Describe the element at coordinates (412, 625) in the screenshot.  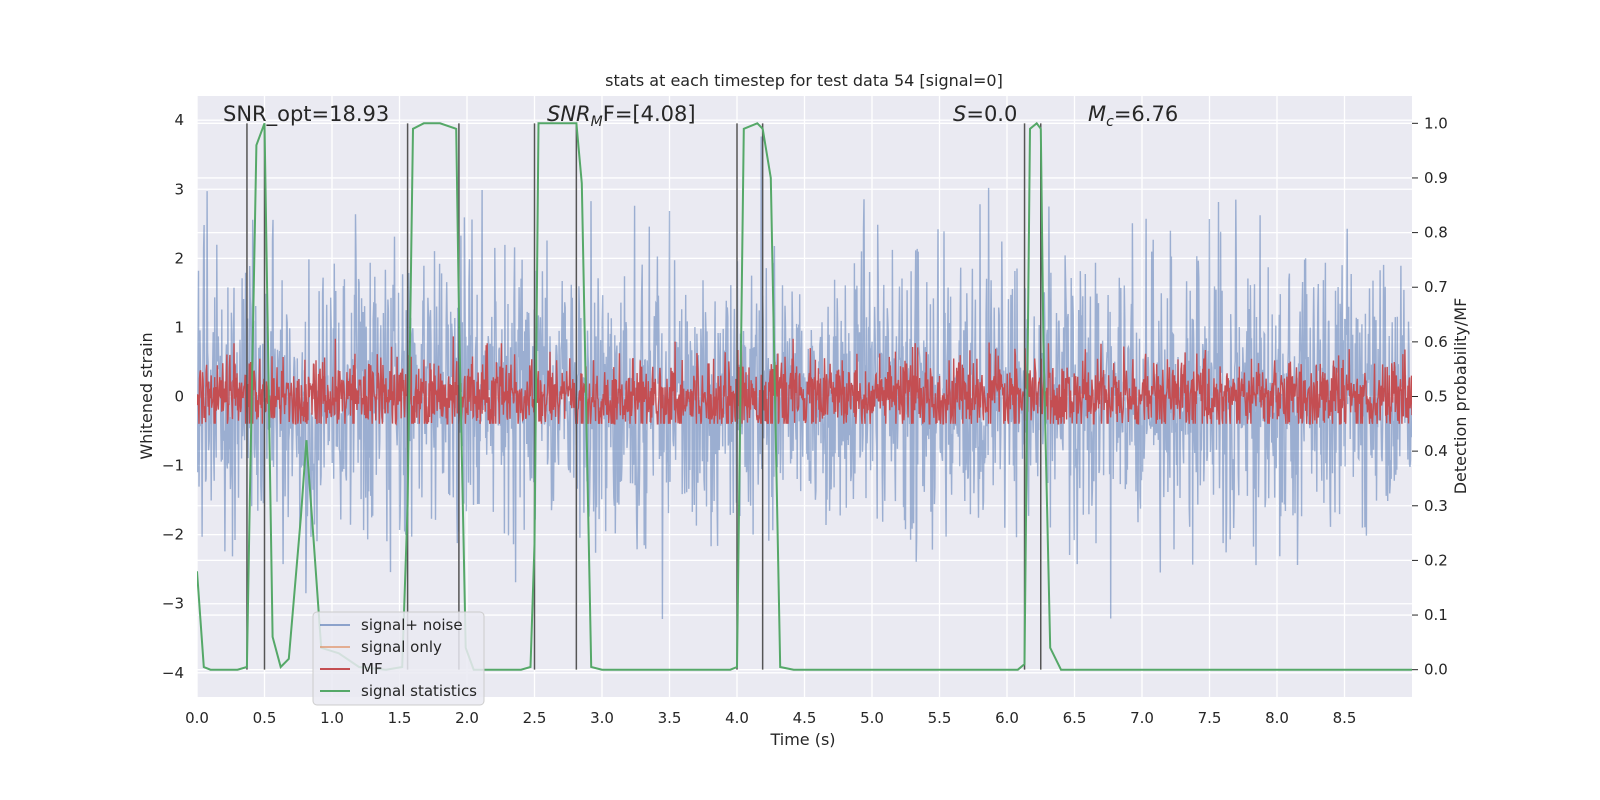
I see `legend-label-signal-noise: signal+ noise` at that location.